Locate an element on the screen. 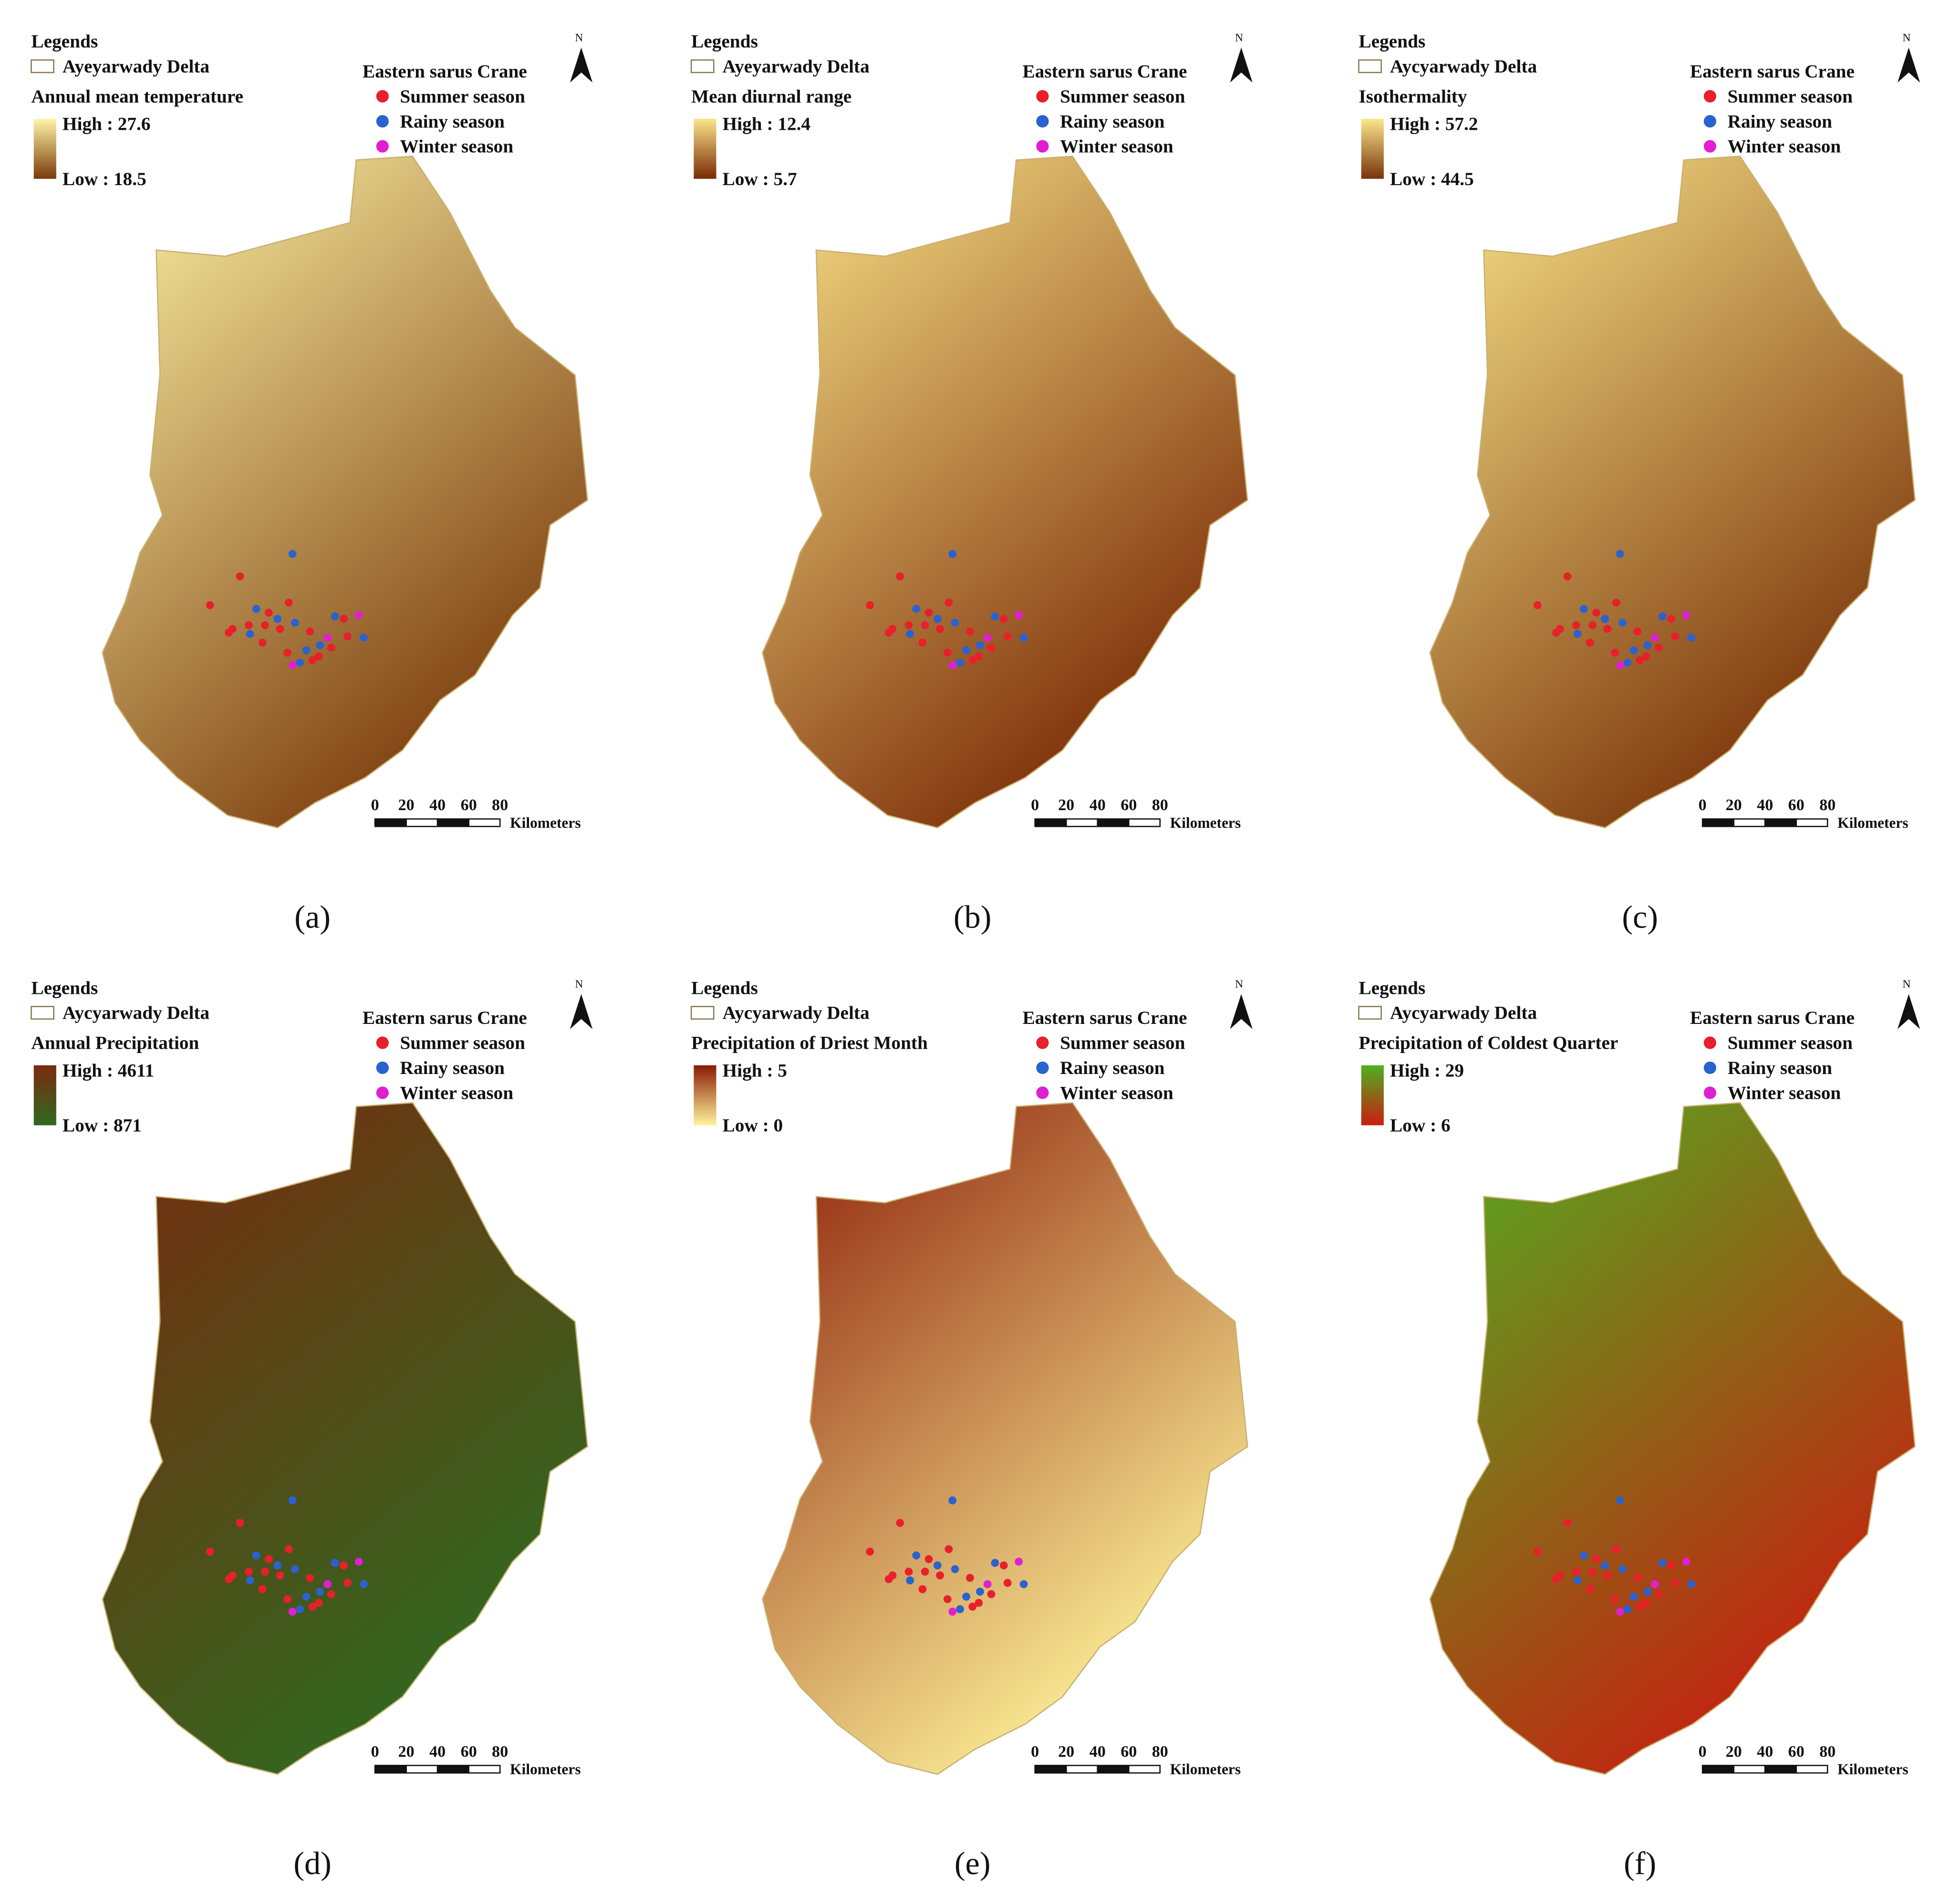 This screenshot has width=1960, height=1898. boundary-label: Ayeyarwady Delta is located at coordinates (796, 66).